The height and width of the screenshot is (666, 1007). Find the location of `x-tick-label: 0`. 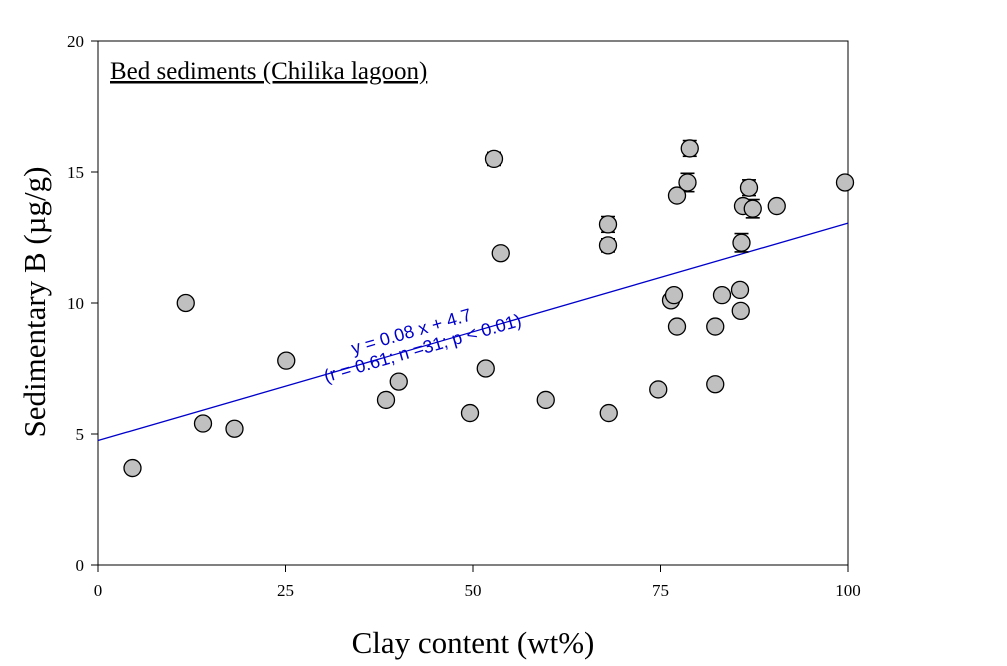

x-tick-label: 0 is located at coordinates (98, 590).